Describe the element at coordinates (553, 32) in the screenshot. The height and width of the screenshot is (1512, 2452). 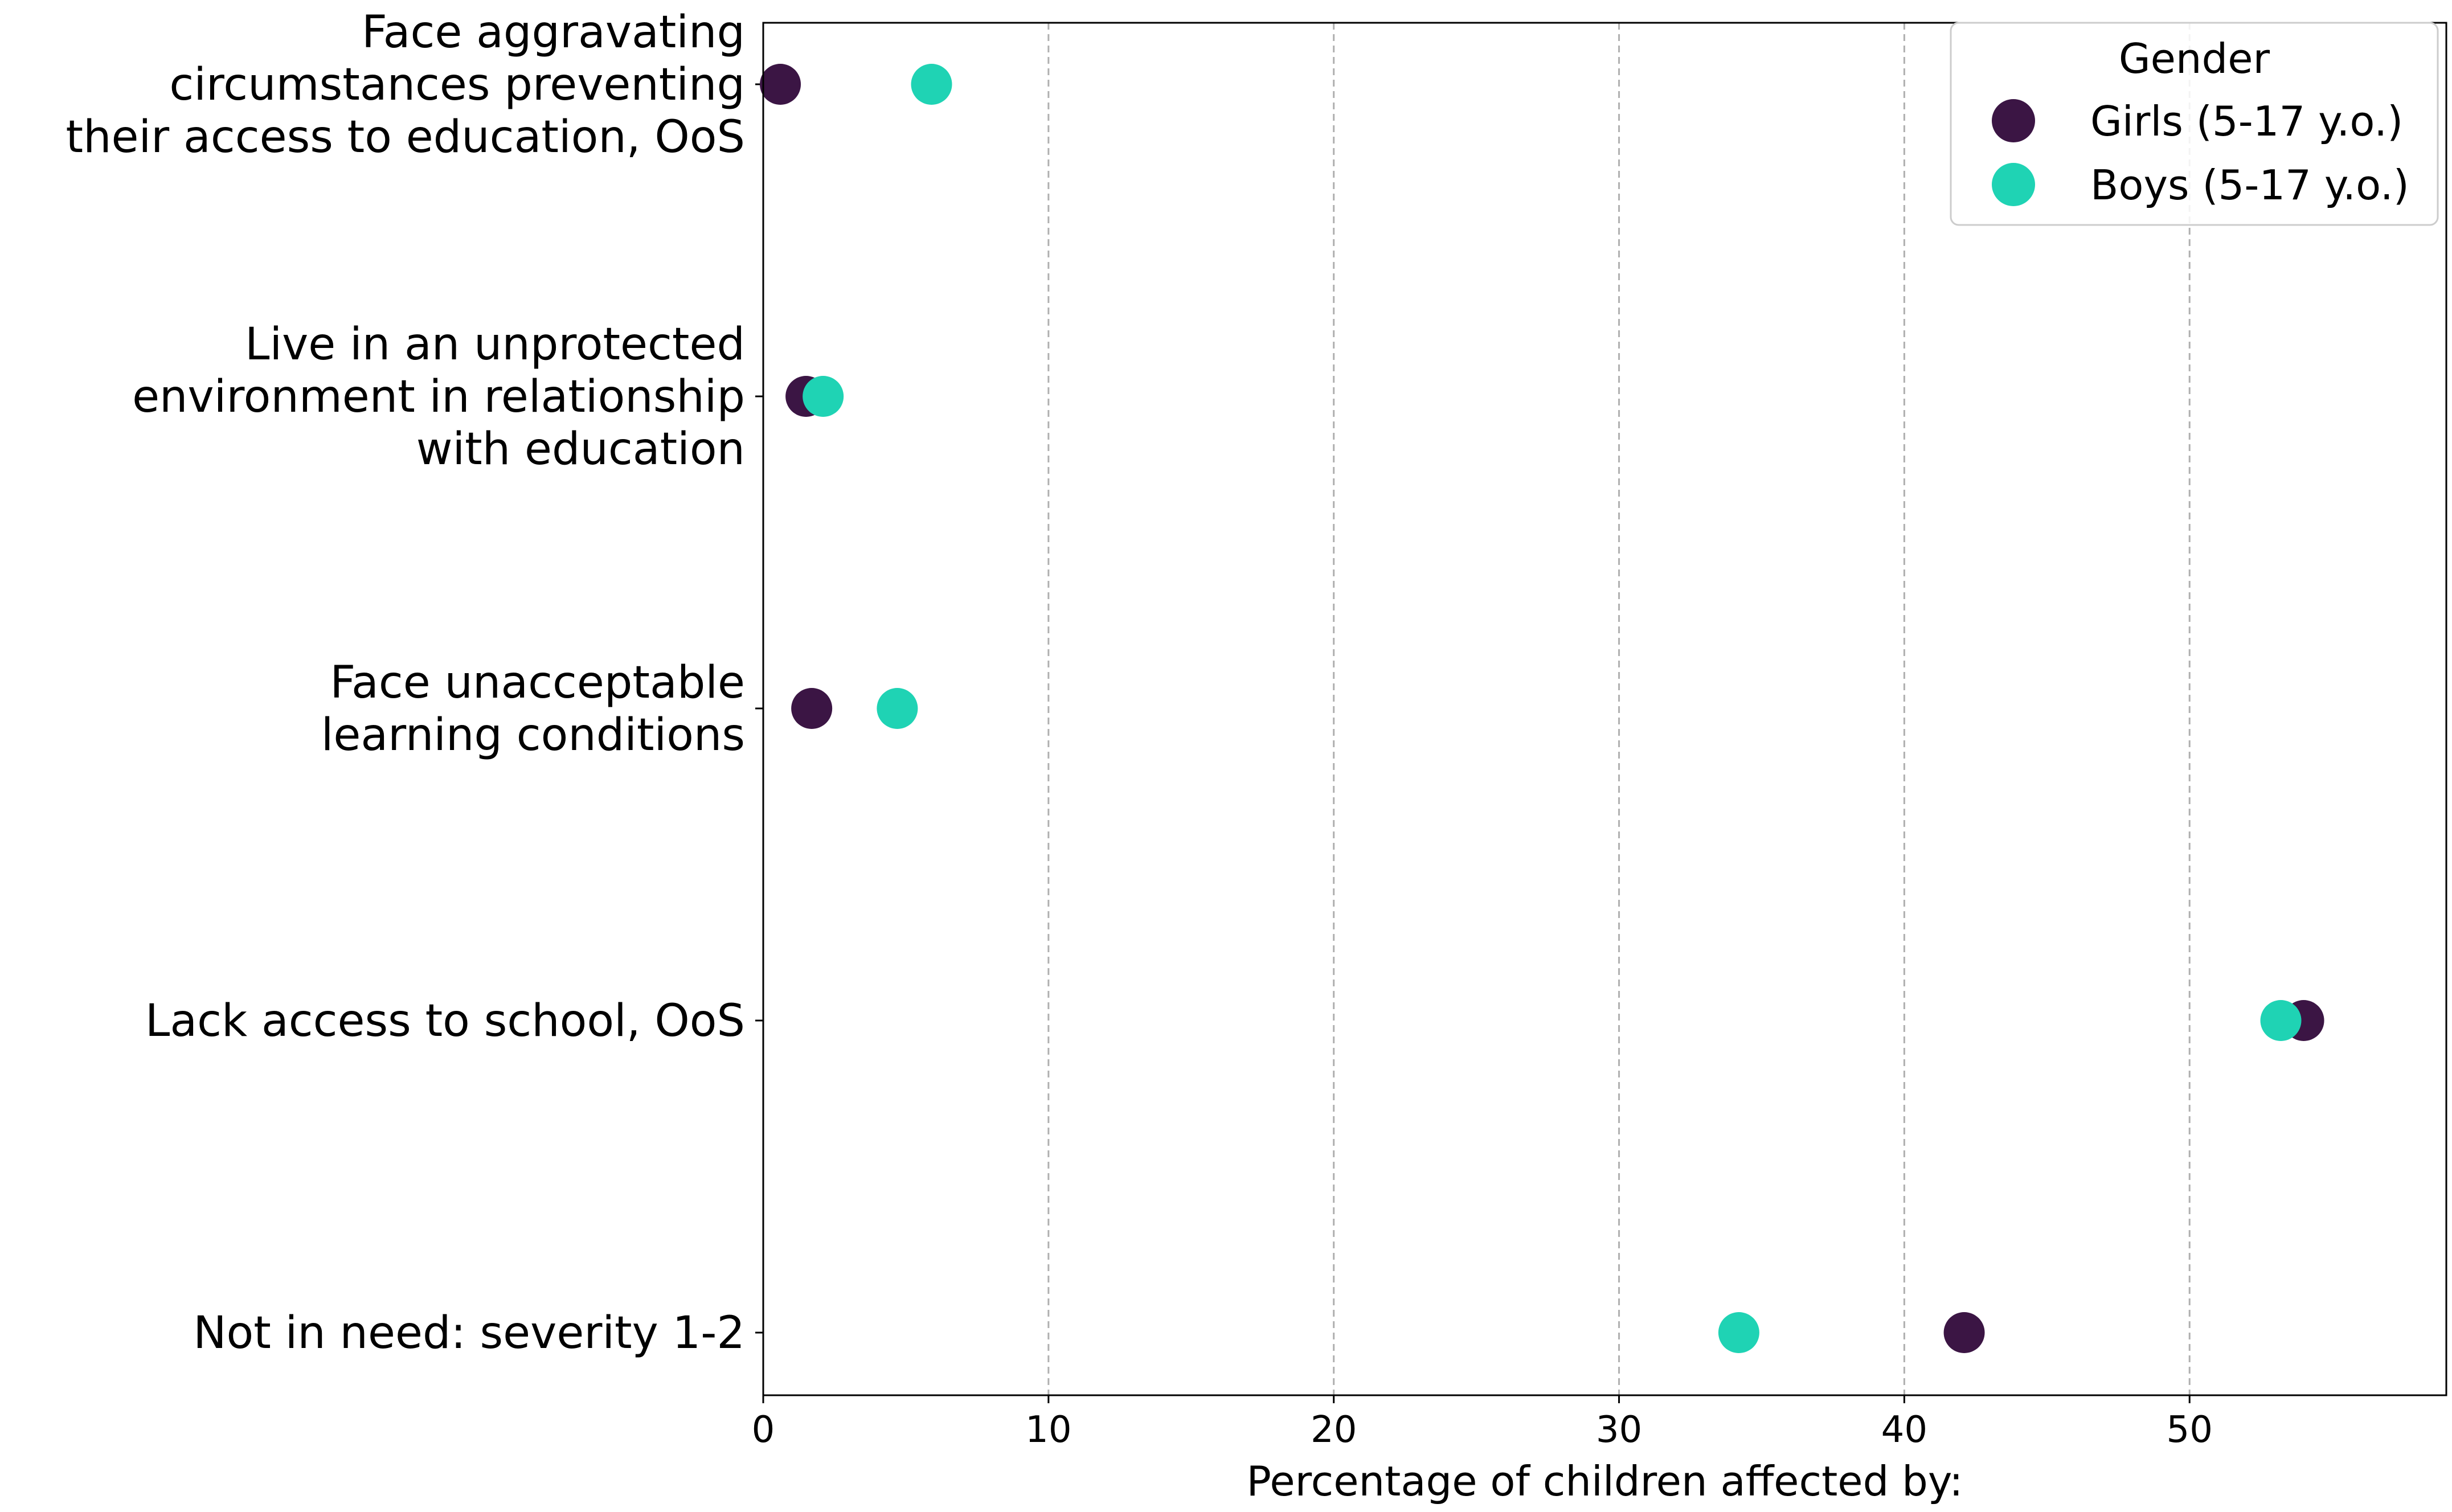
I see `category-label-line: Face aggravating` at that location.